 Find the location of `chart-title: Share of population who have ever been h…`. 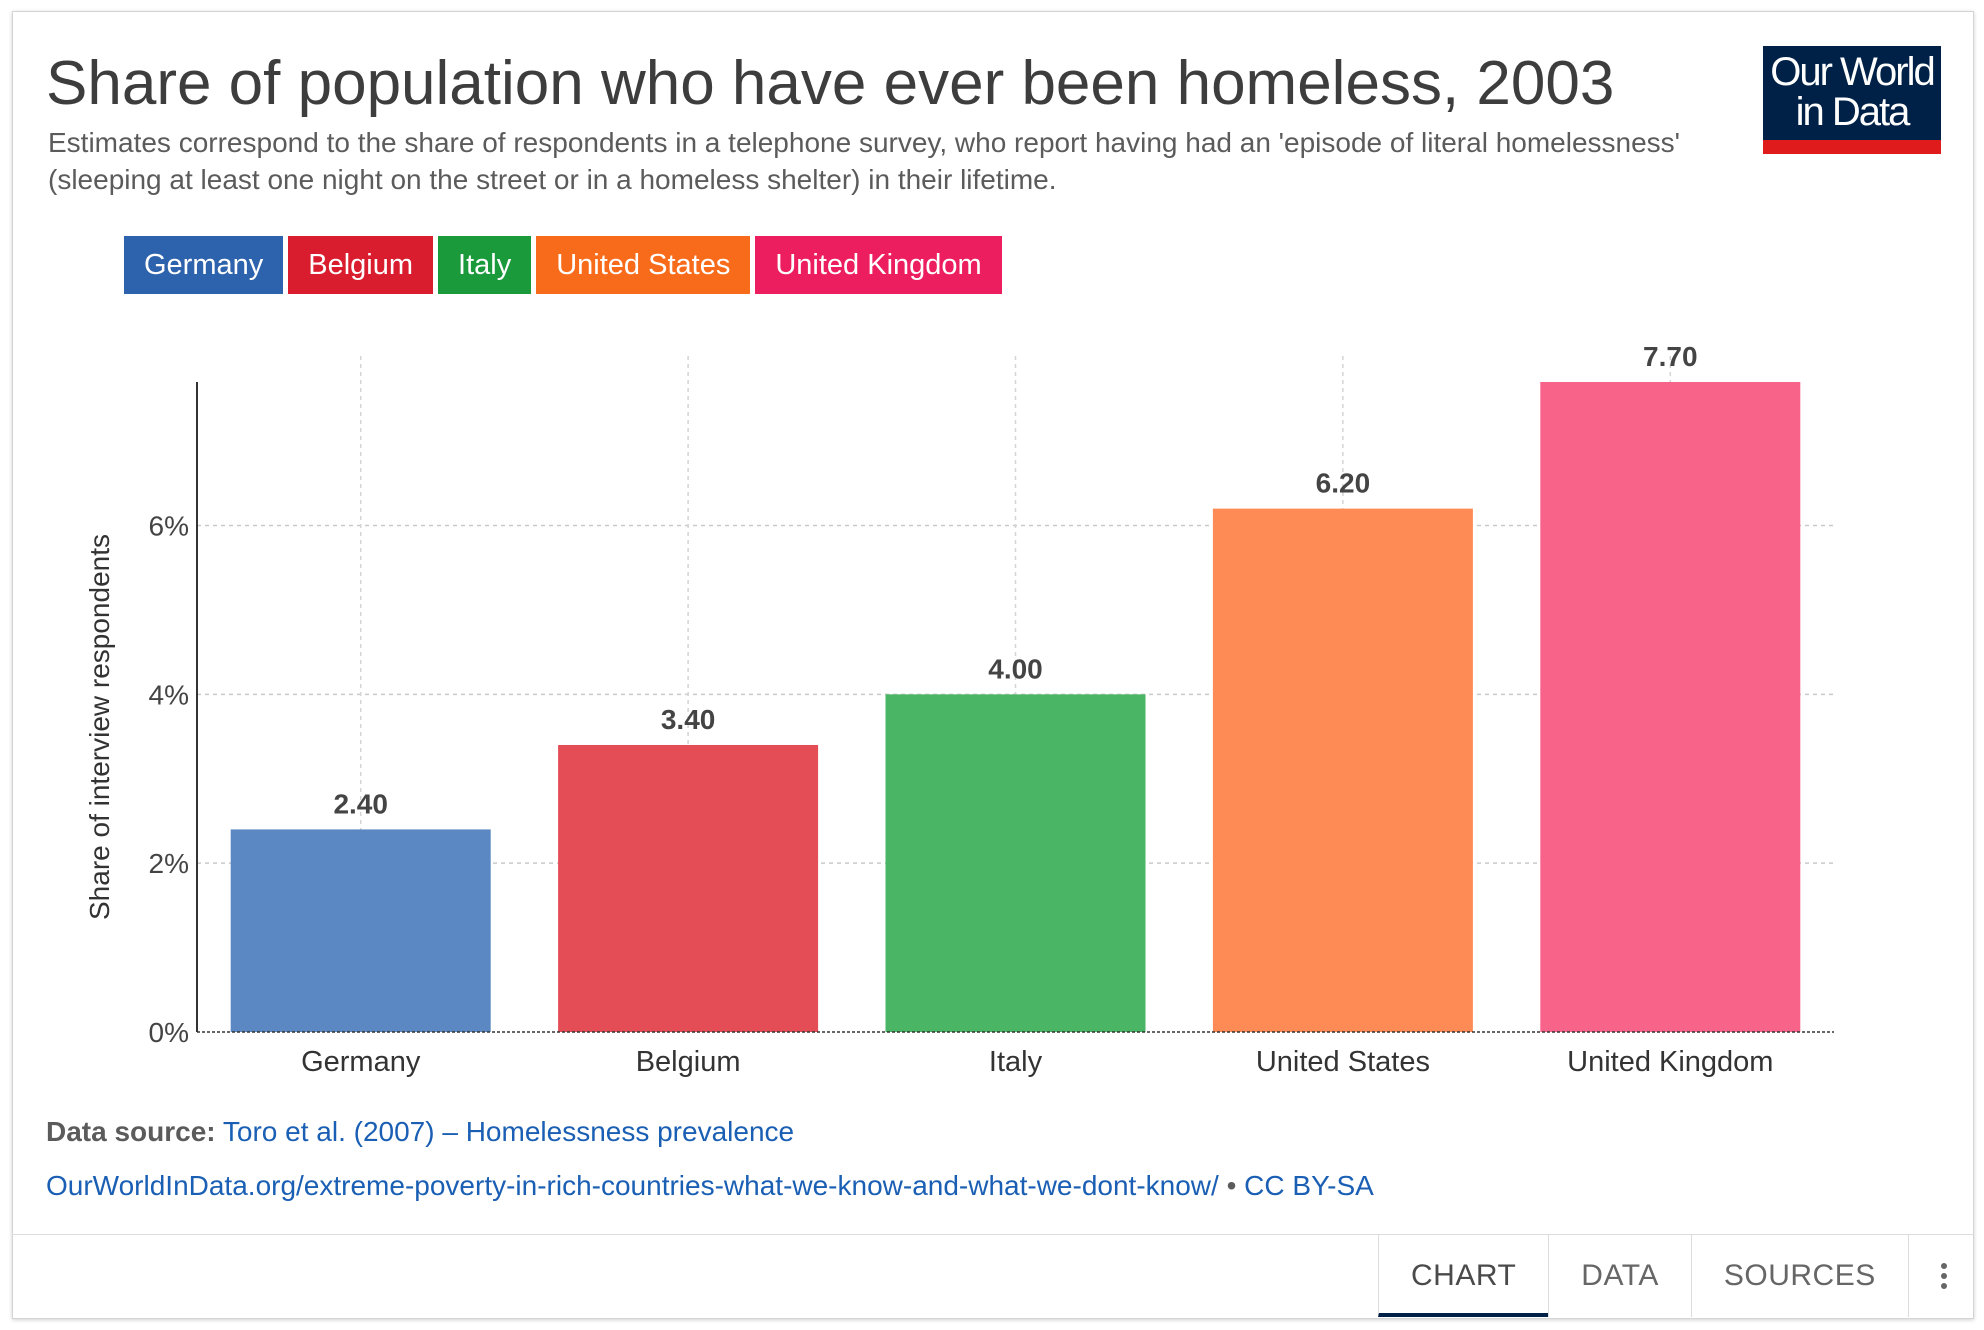

chart-title: Share of population who have ever been h… is located at coordinates (830, 83).